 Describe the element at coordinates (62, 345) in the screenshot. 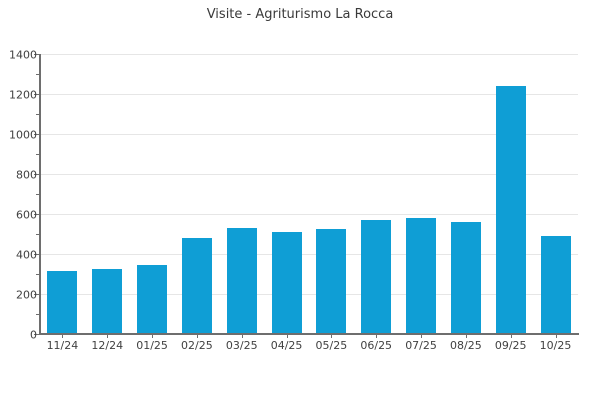

I see `x-axis-label-11-24: 11/24` at that location.